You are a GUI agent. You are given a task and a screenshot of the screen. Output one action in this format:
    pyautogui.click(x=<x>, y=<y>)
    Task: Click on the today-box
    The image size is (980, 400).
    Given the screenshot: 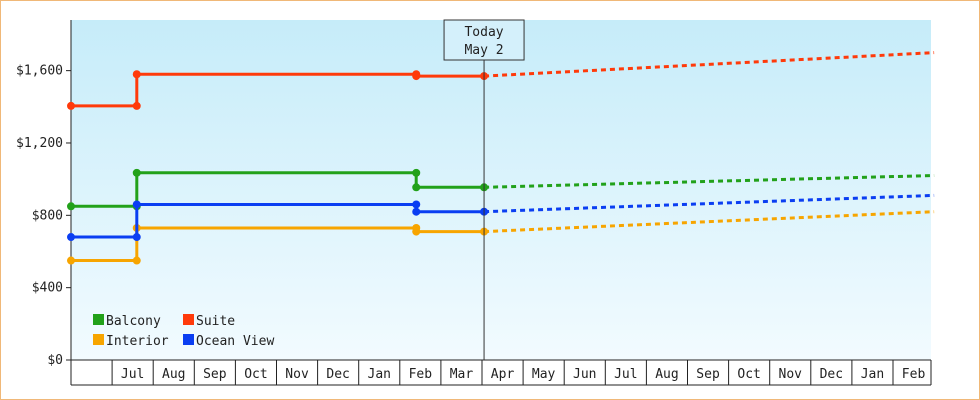 What is the action you would take?
    pyautogui.click(x=484, y=40)
    